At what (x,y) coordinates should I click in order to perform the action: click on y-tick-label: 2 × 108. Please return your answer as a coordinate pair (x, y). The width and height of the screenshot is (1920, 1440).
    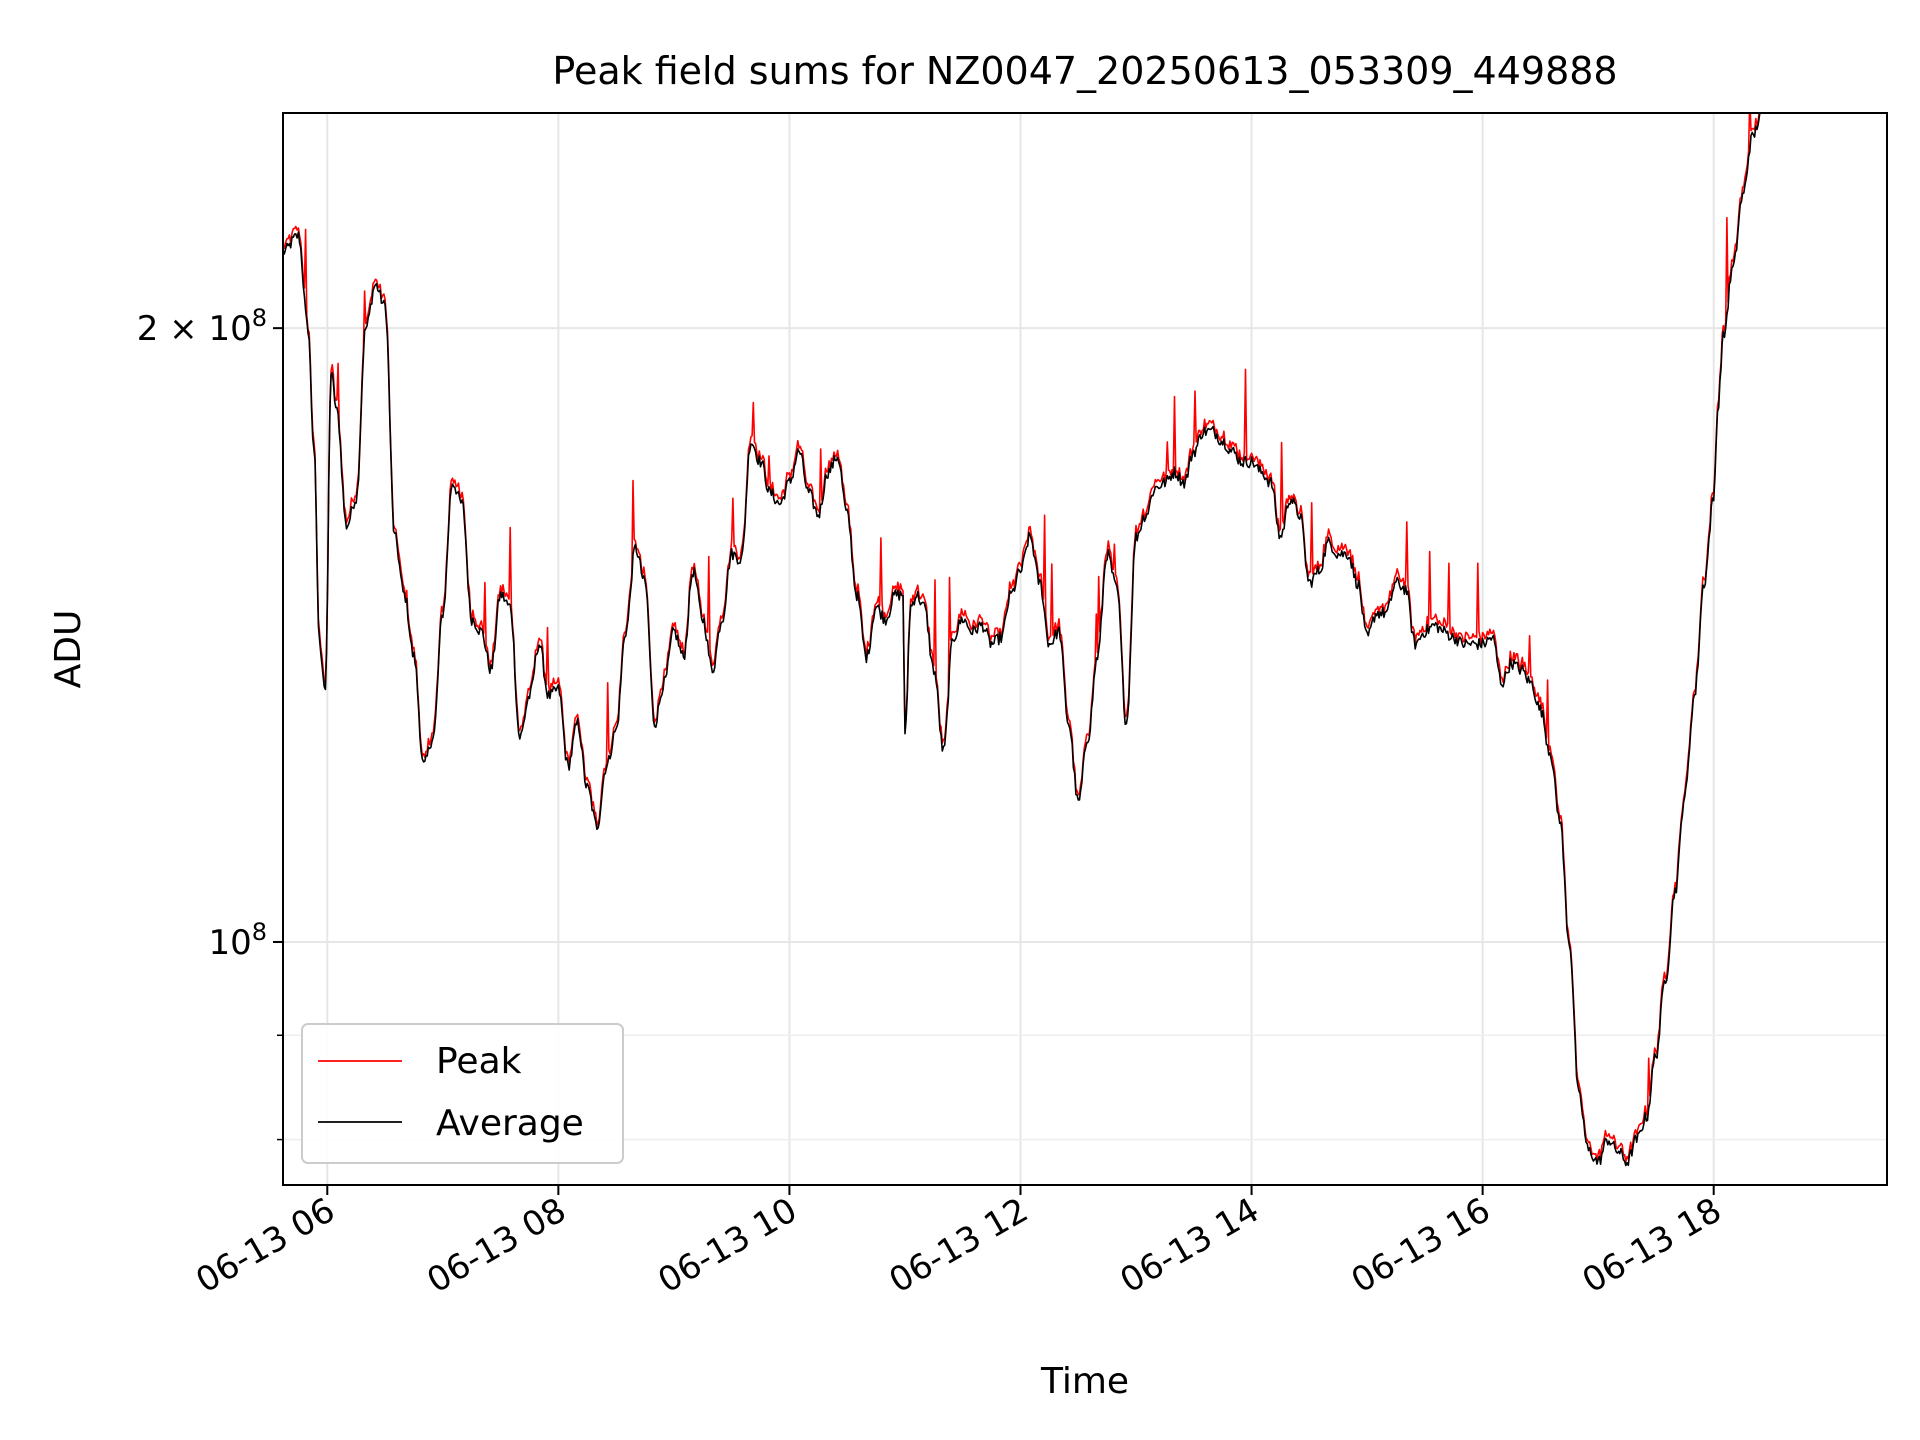
    Looking at the image, I should click on (202, 326).